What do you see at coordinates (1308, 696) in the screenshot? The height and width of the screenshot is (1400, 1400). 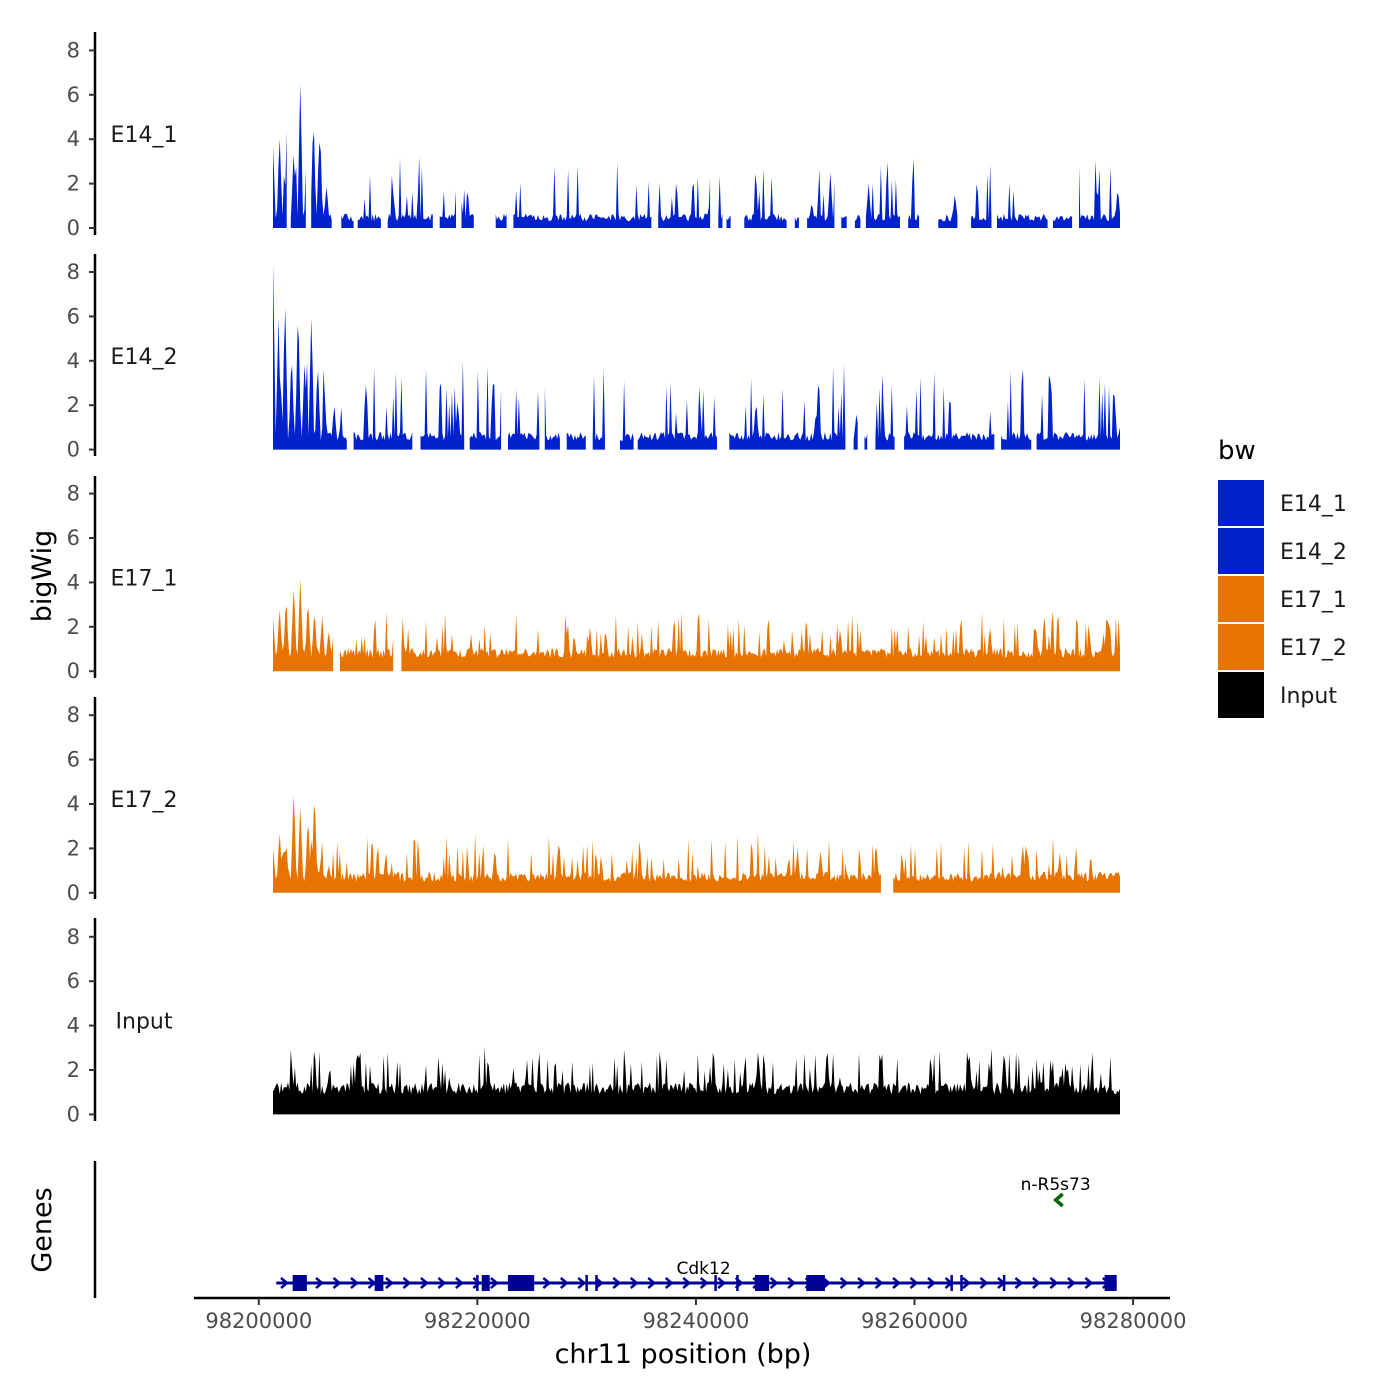 I see `legend-label: Input` at bounding box center [1308, 696].